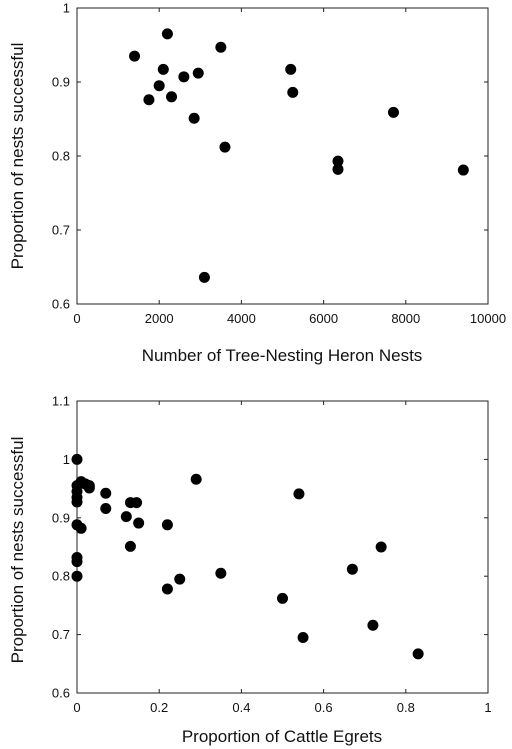  What do you see at coordinates (282, 736) in the screenshot?
I see `chart-2-x-axis-label: Proportion of Cattle Egrets` at bounding box center [282, 736].